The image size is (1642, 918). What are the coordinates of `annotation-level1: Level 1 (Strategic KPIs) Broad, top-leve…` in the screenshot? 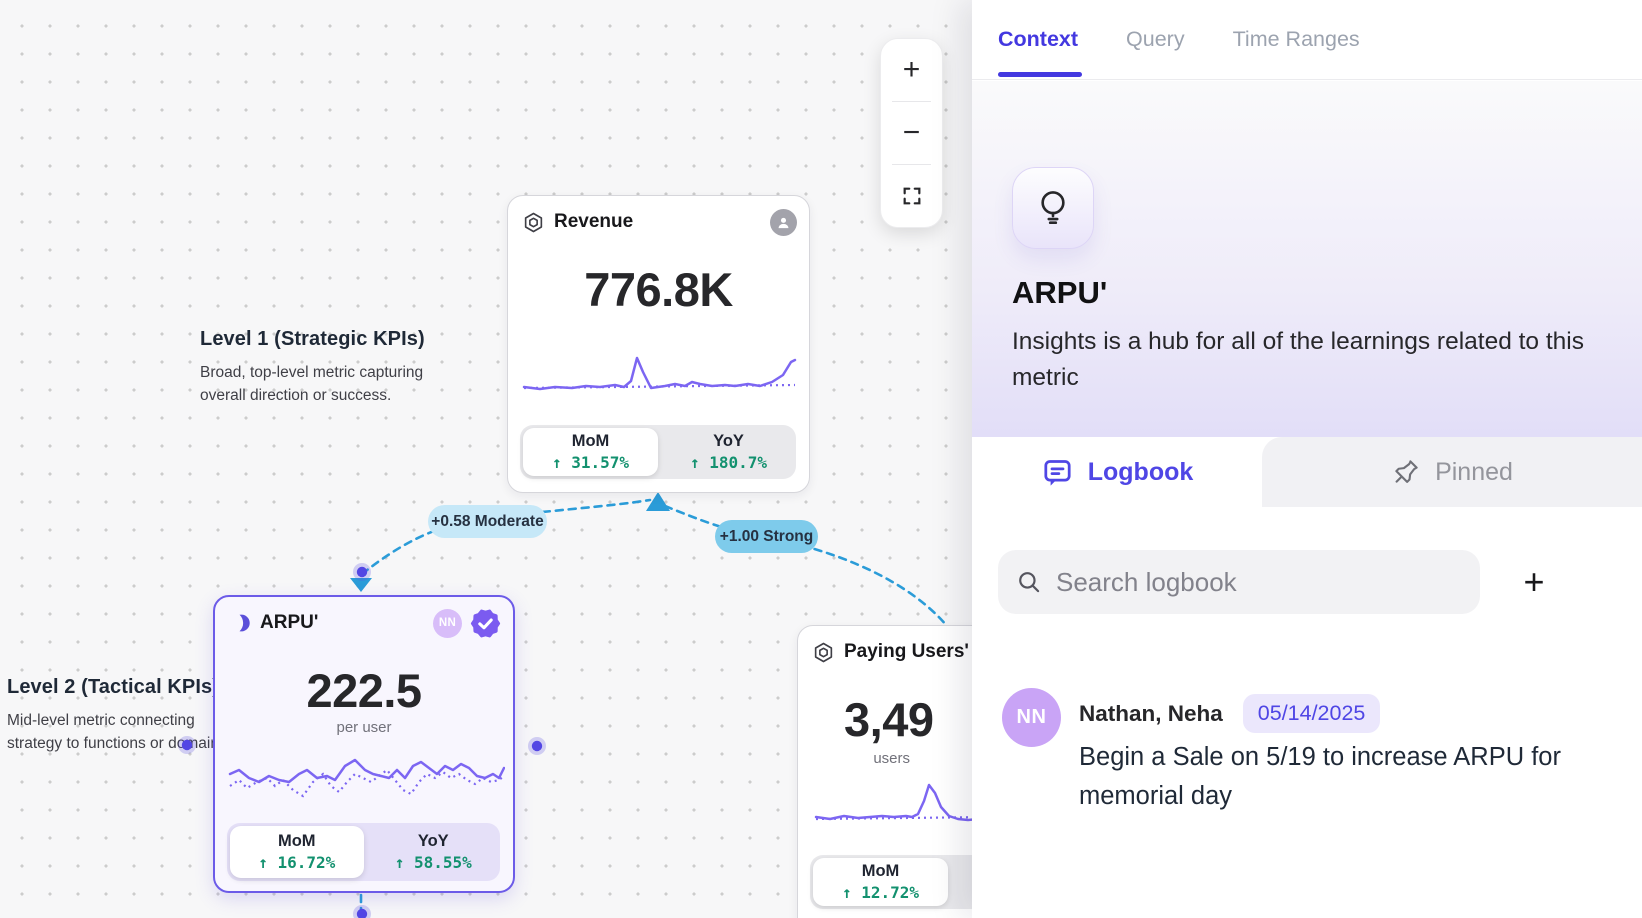 It's located at (328, 367).